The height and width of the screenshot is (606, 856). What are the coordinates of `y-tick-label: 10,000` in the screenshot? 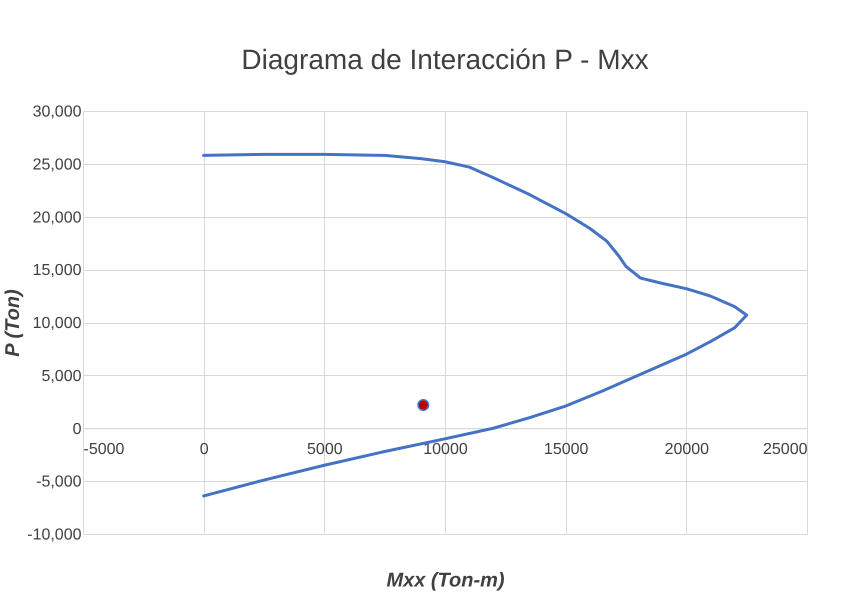 It's located at (57, 323).